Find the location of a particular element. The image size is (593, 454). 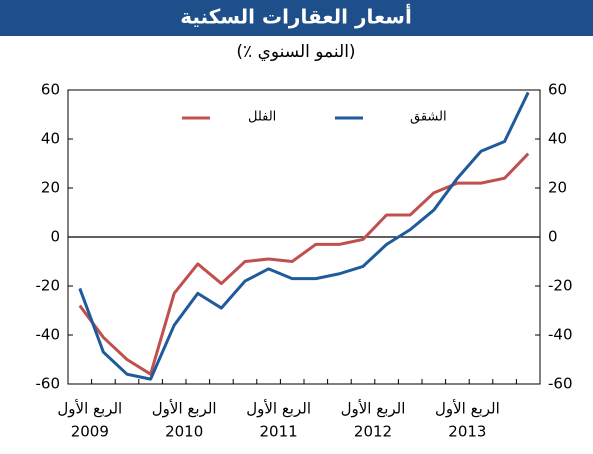

chart-subtitle: (النمو السنوي ٪) is located at coordinates (295, 52).